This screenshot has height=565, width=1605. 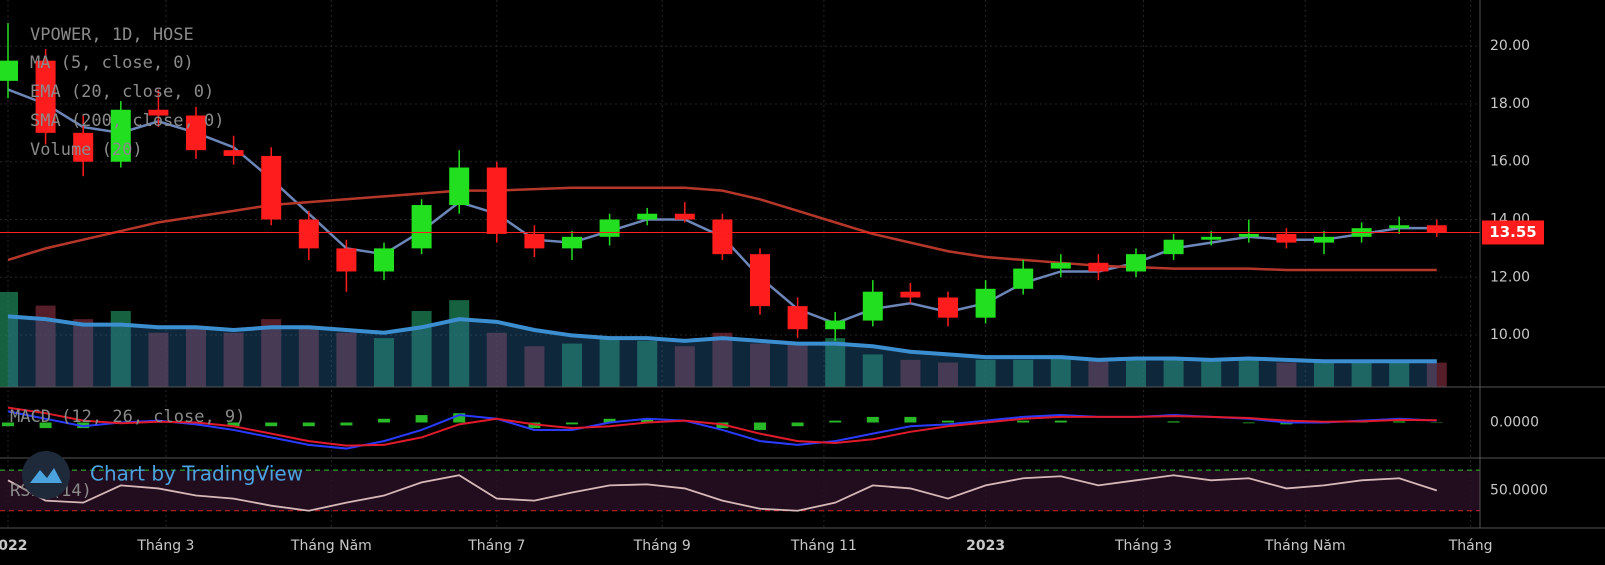 What do you see at coordinates (1510, 162) in the screenshot?
I see `y-tick-label: 16.00` at bounding box center [1510, 162].